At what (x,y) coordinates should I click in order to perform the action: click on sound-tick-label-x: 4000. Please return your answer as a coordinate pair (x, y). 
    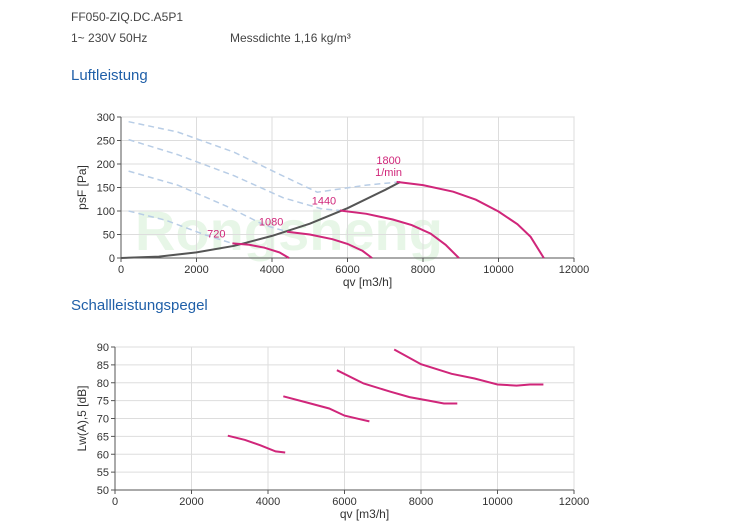
    Looking at the image, I should click on (268, 502).